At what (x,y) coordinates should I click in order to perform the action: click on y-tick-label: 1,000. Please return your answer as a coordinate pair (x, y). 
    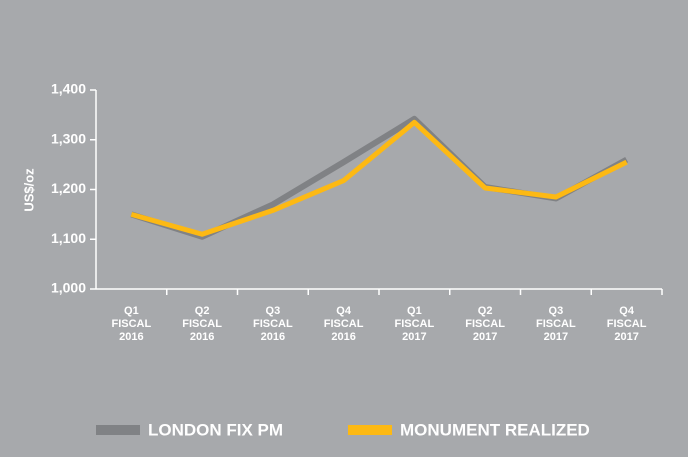
    Looking at the image, I should click on (68, 288).